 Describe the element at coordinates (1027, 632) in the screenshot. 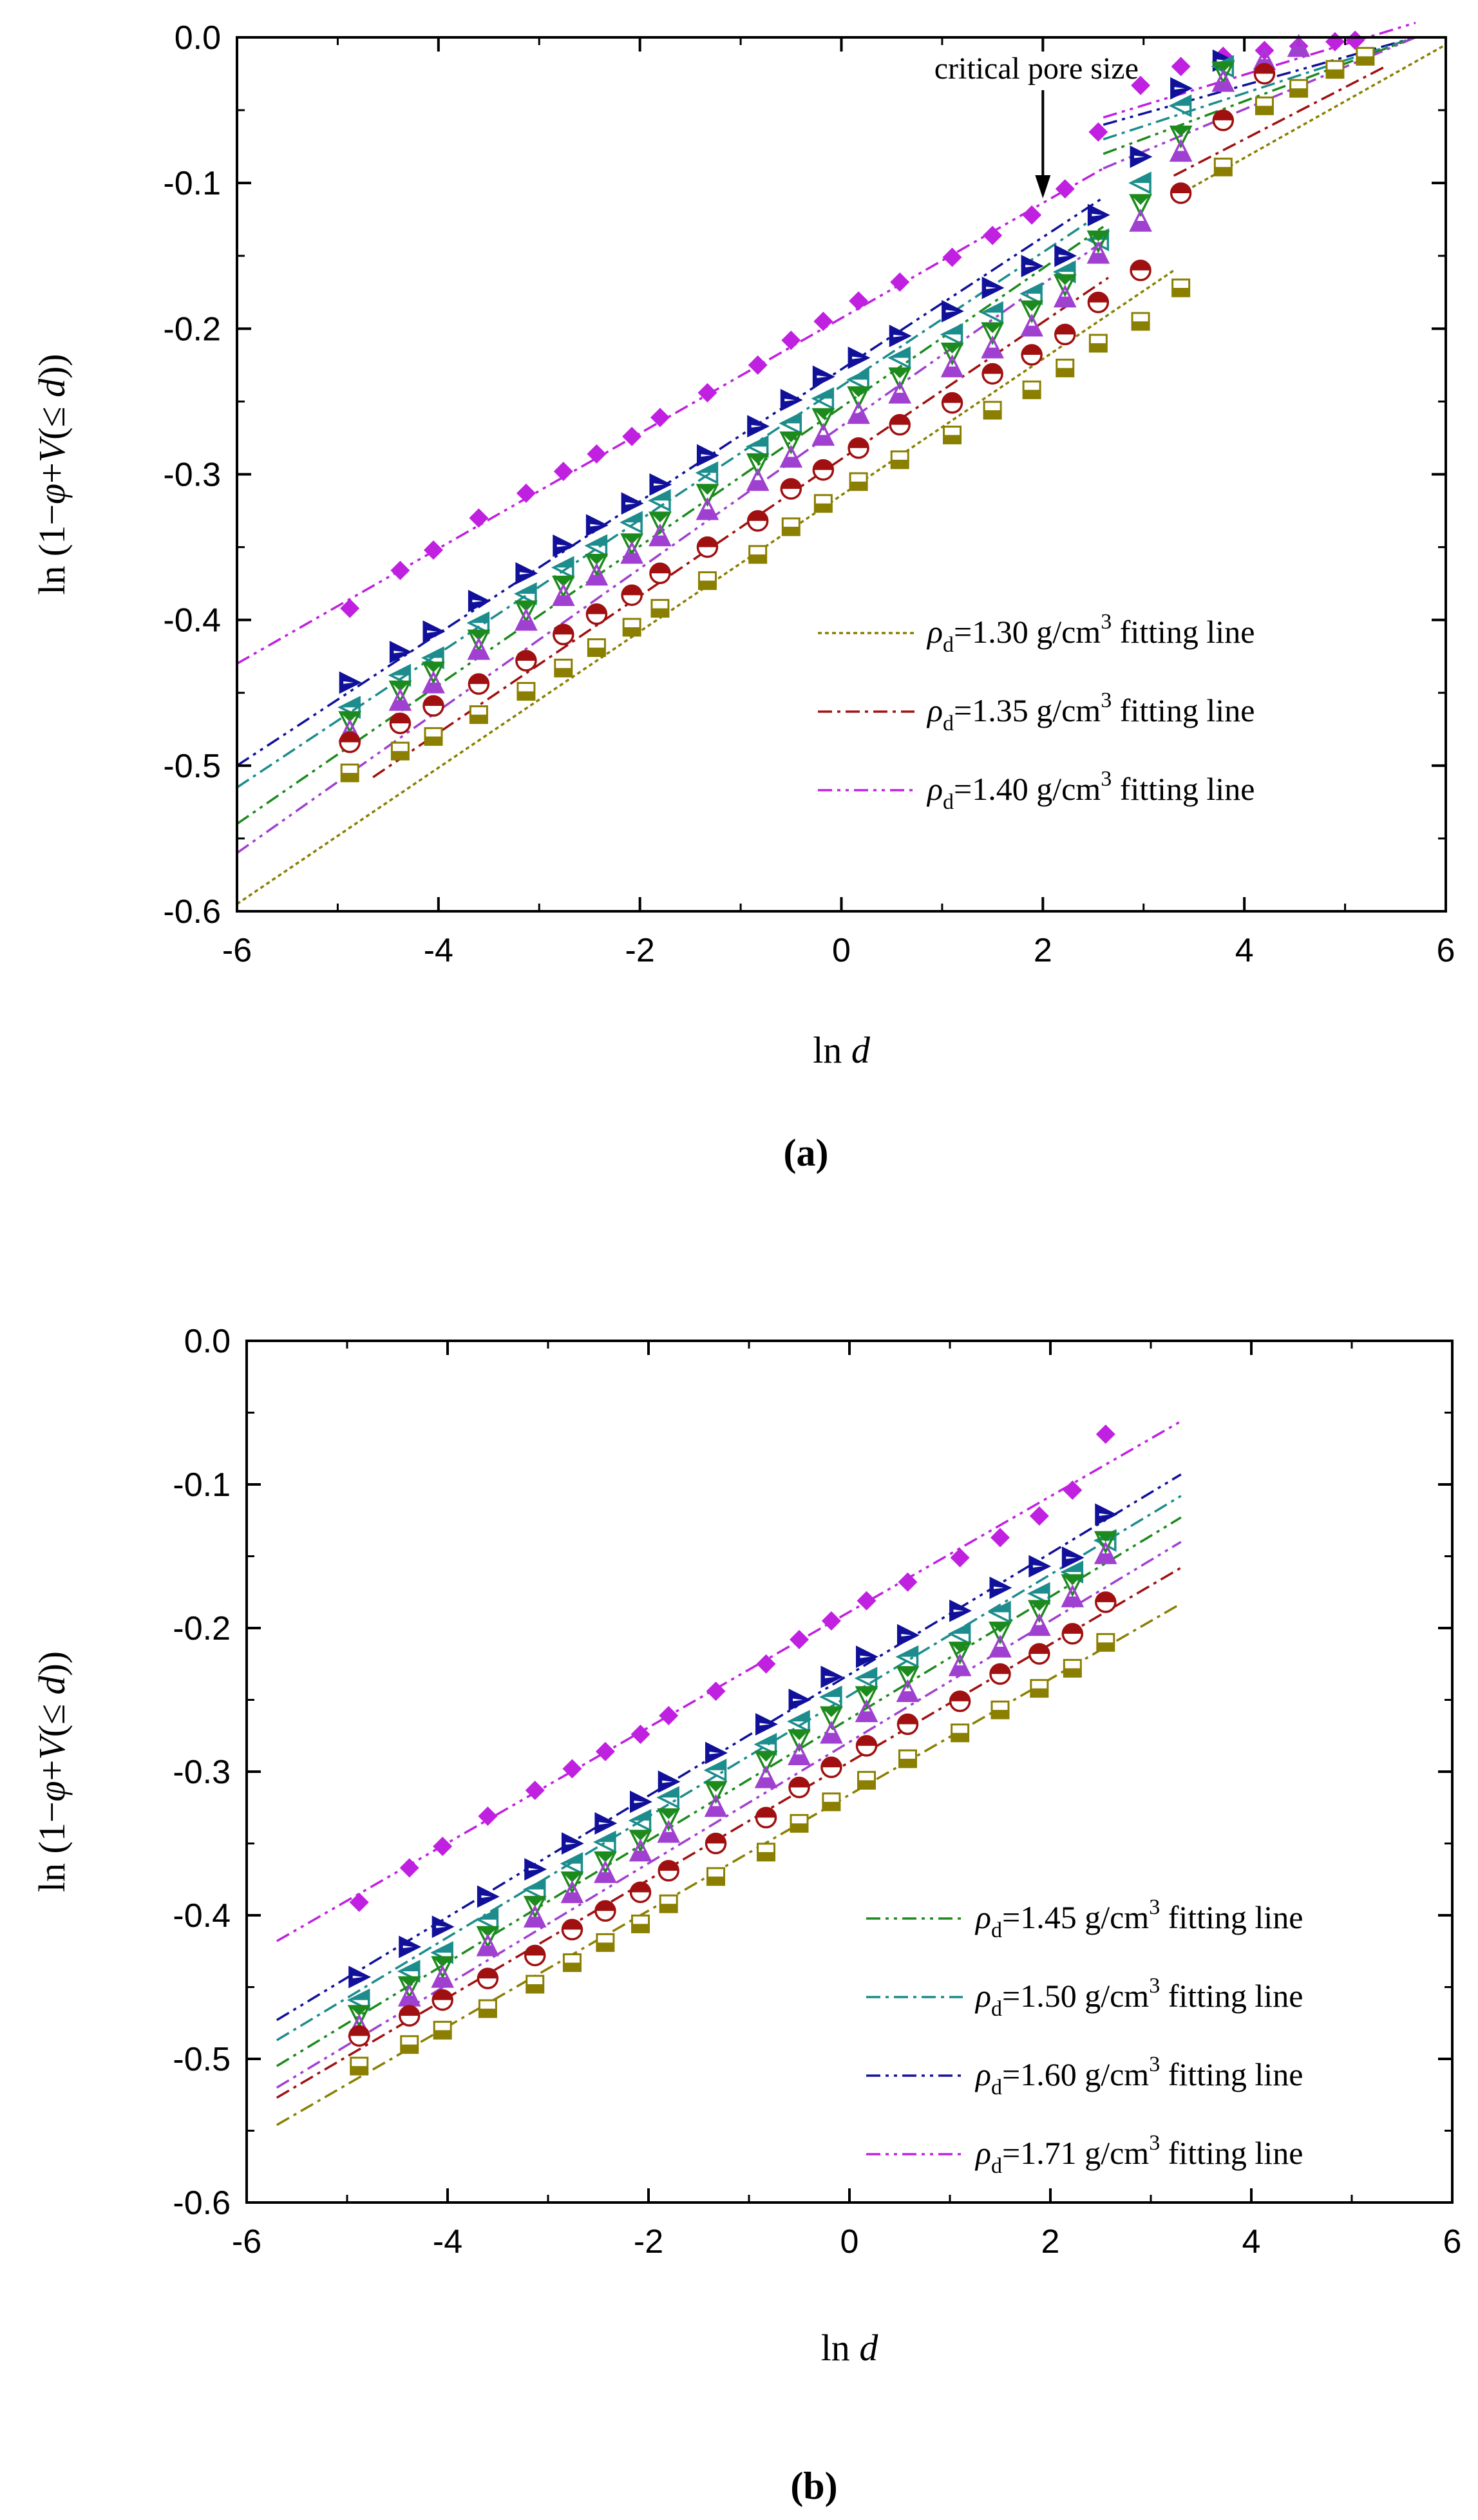

I see `legend-value: =1.30 g/cm` at that location.